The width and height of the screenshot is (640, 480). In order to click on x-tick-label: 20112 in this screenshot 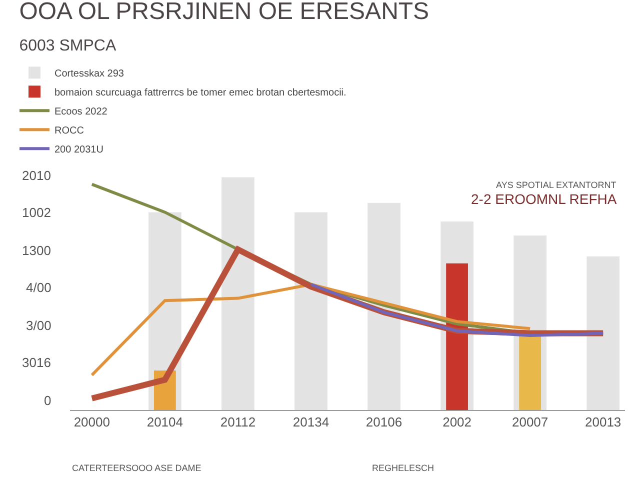, I will do `click(238, 422)`.